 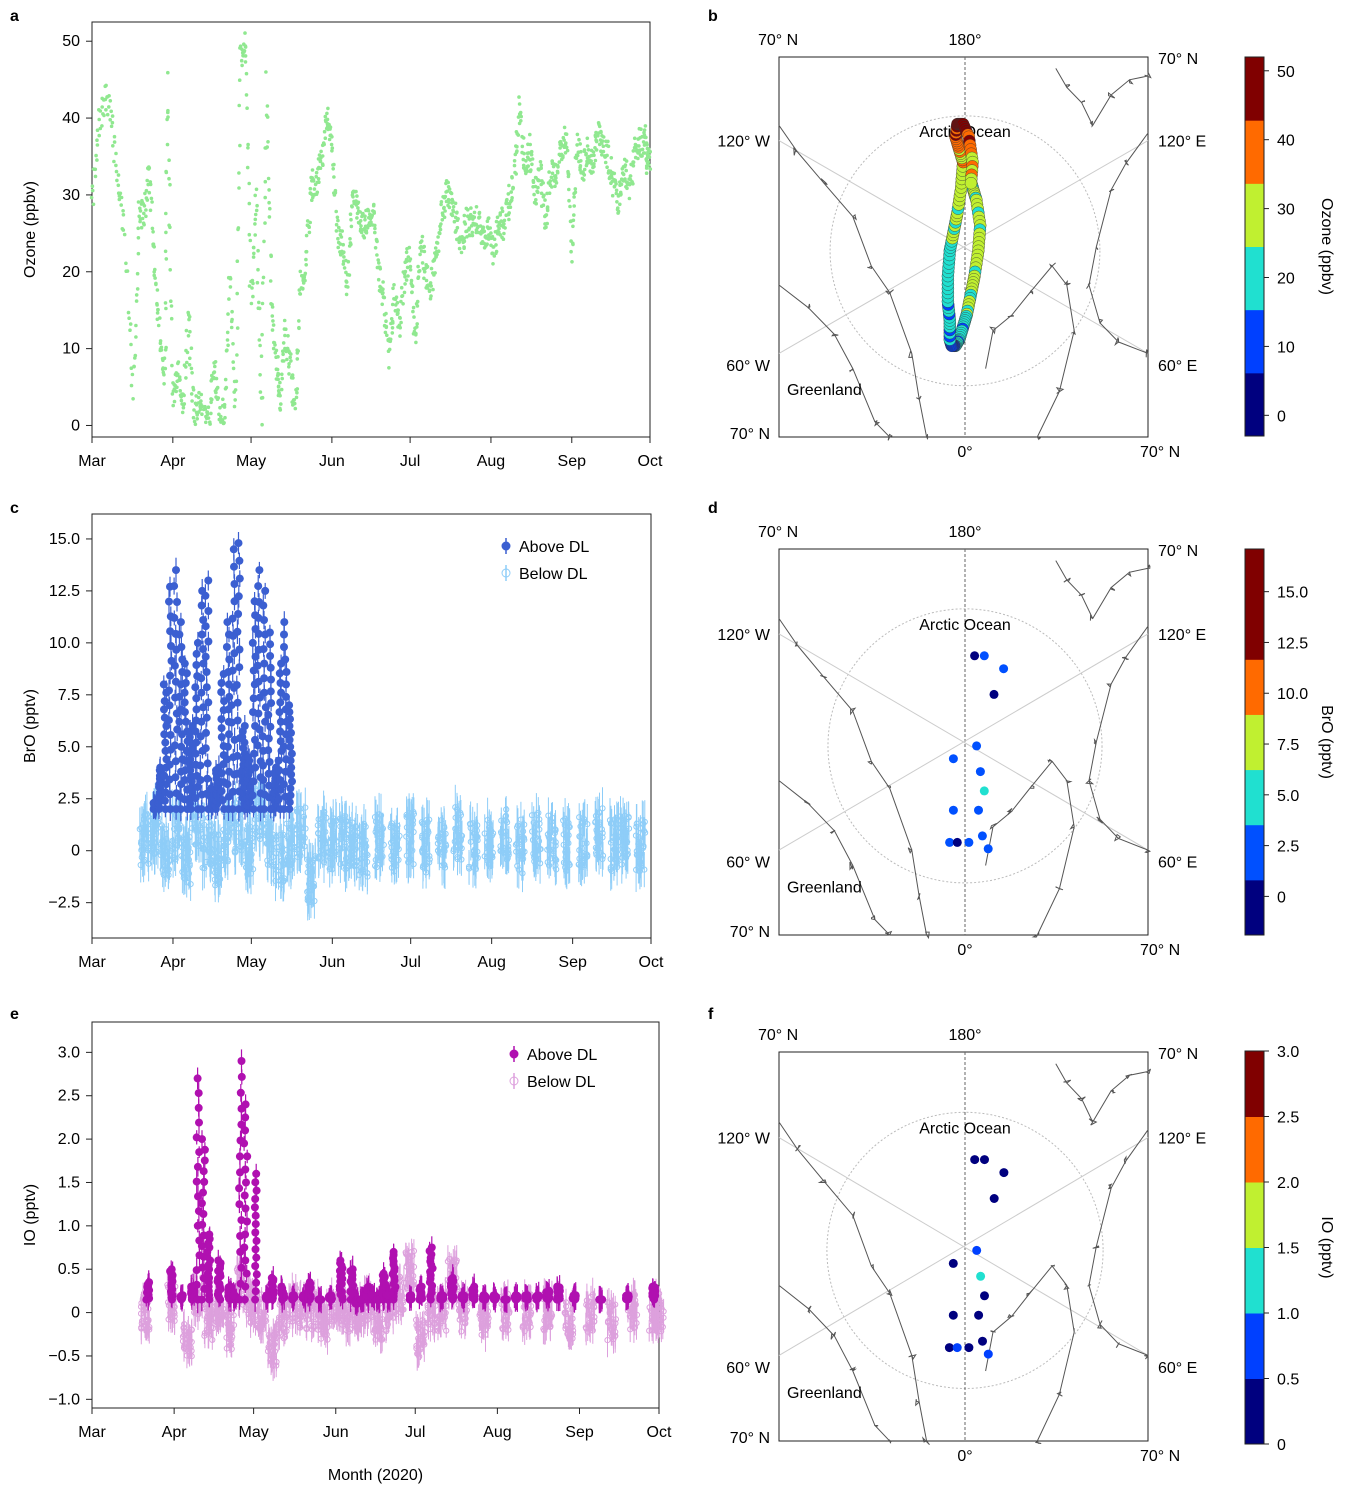 What do you see at coordinates (659, 1432) in the screenshot?
I see `xtick-label: Oct` at bounding box center [659, 1432].